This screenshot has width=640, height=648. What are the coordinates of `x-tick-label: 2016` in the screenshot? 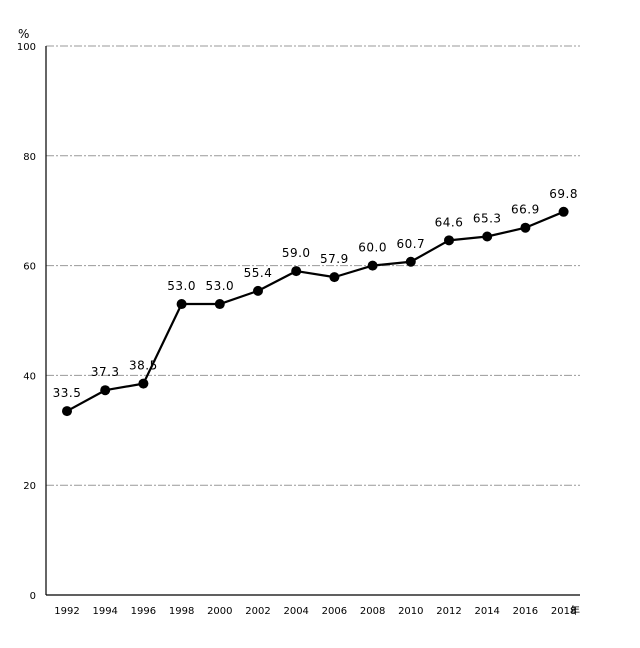 It's located at (525, 611).